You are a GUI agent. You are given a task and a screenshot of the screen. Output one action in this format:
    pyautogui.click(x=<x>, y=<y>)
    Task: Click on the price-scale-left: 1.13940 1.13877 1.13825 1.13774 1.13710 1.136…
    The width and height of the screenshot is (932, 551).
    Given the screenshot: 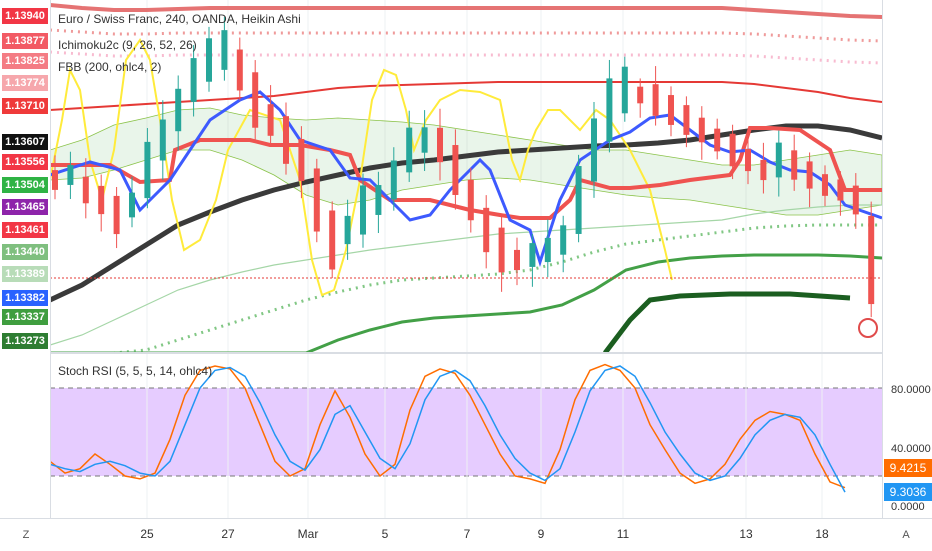 What is the action you would take?
    pyautogui.click(x=25, y=259)
    